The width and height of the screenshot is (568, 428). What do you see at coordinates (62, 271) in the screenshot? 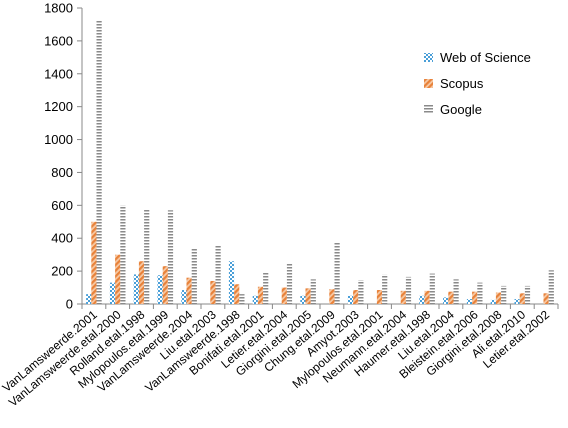
I see `y-tick-label: 200` at bounding box center [62, 271].